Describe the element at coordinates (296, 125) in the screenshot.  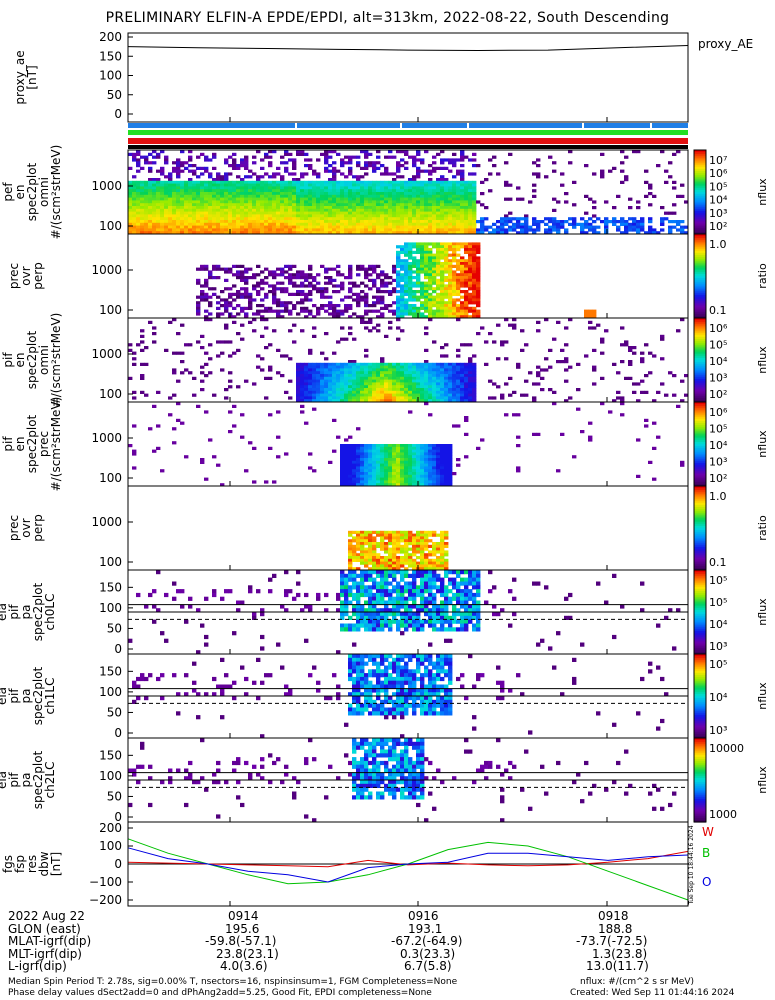
I see `status-bar-gap` at that location.